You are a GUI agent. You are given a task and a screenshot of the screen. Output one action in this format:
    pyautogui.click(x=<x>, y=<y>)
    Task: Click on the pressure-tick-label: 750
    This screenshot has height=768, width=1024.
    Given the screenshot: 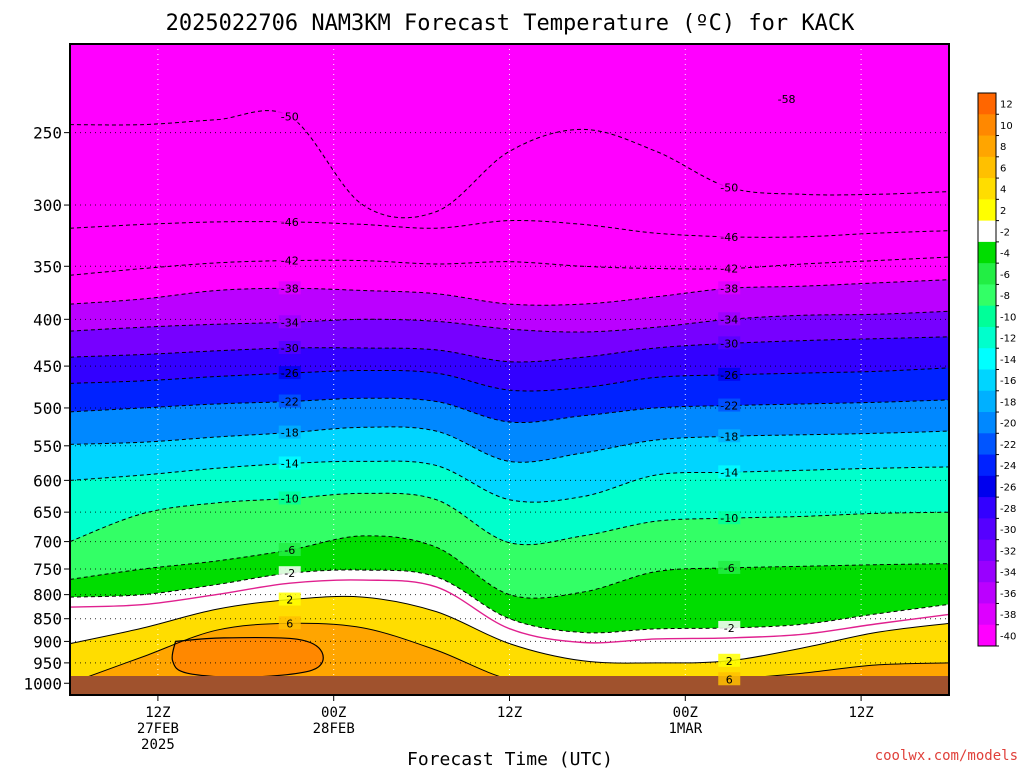 What is the action you would take?
    pyautogui.click(x=47, y=569)
    